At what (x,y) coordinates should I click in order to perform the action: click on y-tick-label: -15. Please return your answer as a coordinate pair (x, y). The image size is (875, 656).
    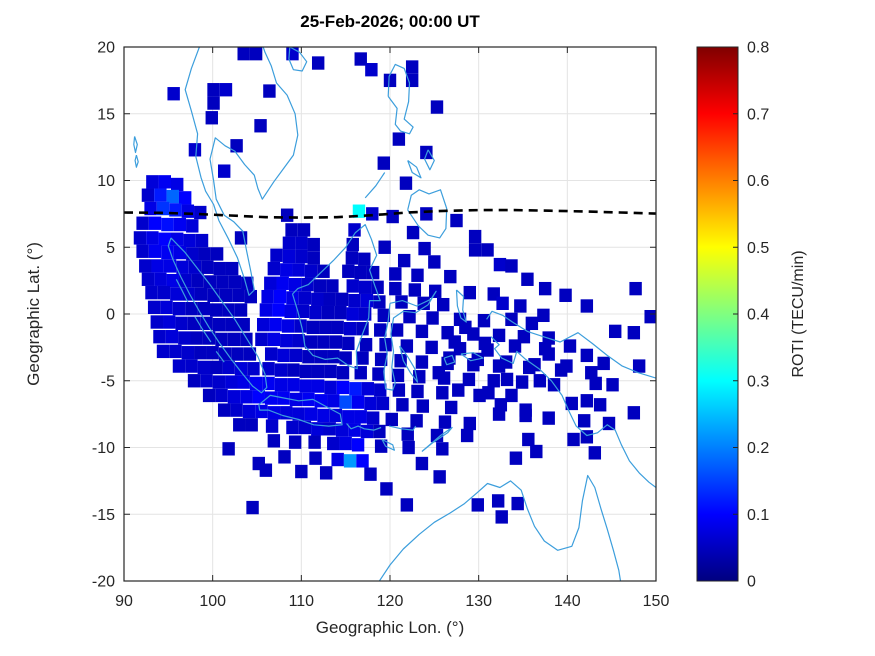
    Looking at the image, I should click on (103, 515).